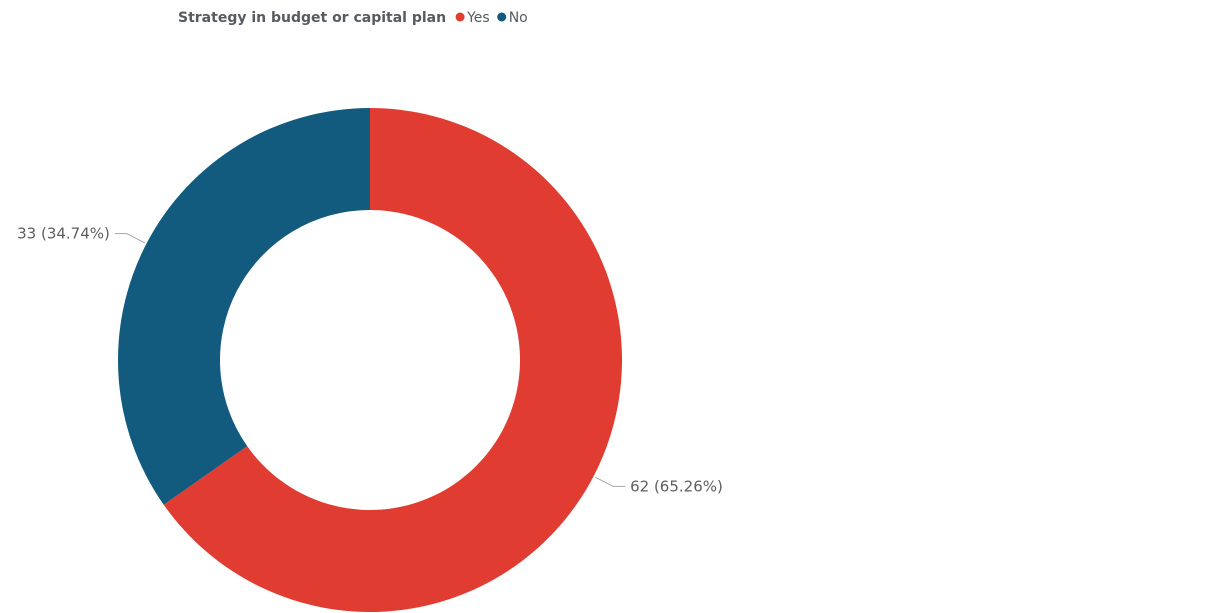  Describe the element at coordinates (312, 18) in the screenshot. I see `legend-title: Strategy in budget or capital plan` at that location.